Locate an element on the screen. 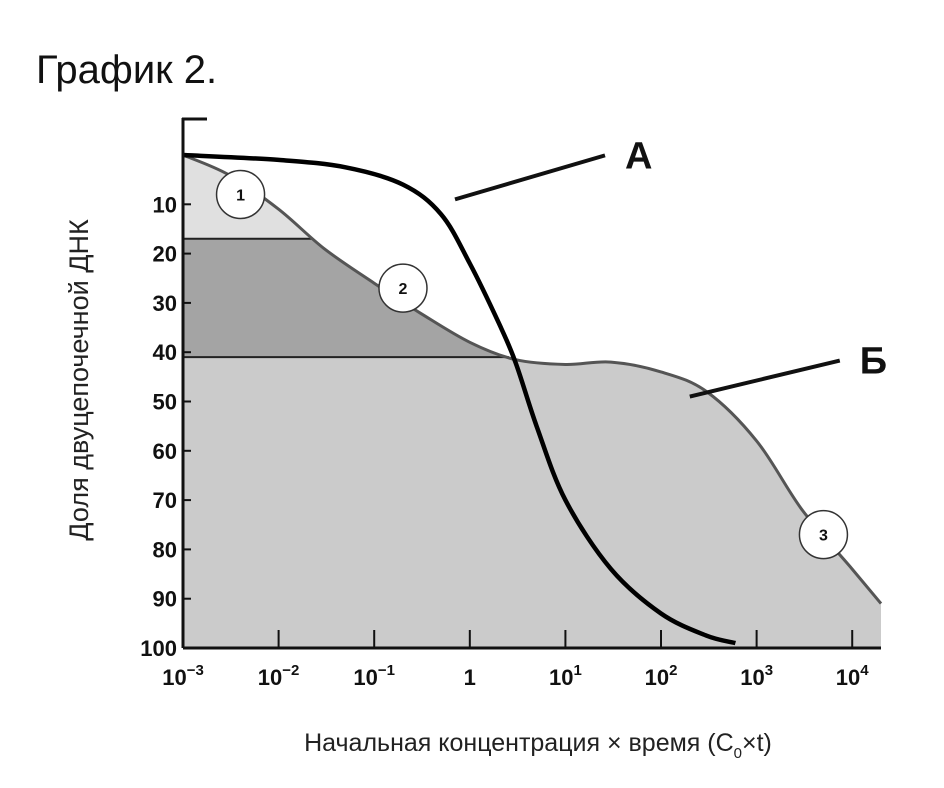 The height and width of the screenshot is (788, 944). y-tick-label: 50 is located at coordinates (165, 402).